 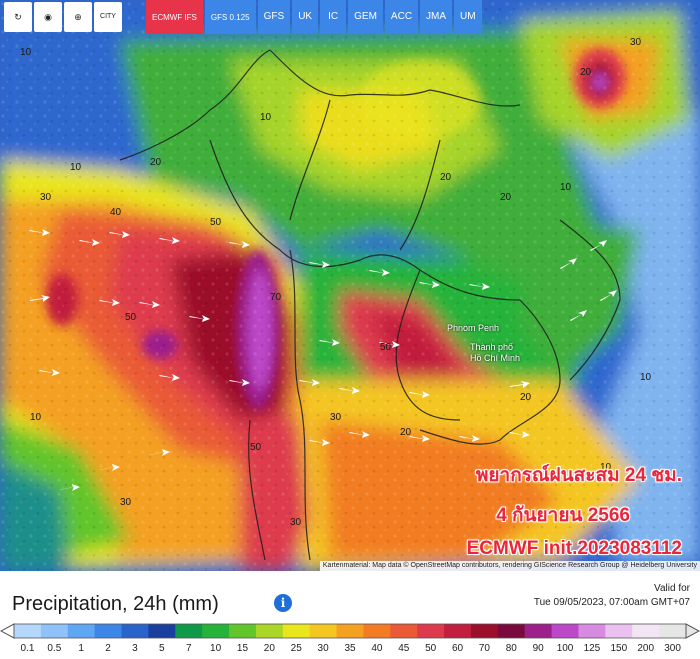 I want to click on scale-tick-label: 40, so click(x=377, y=648).